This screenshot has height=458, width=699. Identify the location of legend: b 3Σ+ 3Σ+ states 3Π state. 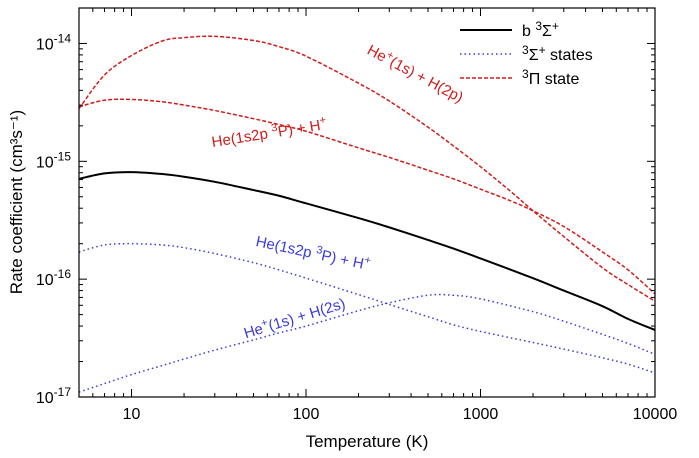
(526, 53).